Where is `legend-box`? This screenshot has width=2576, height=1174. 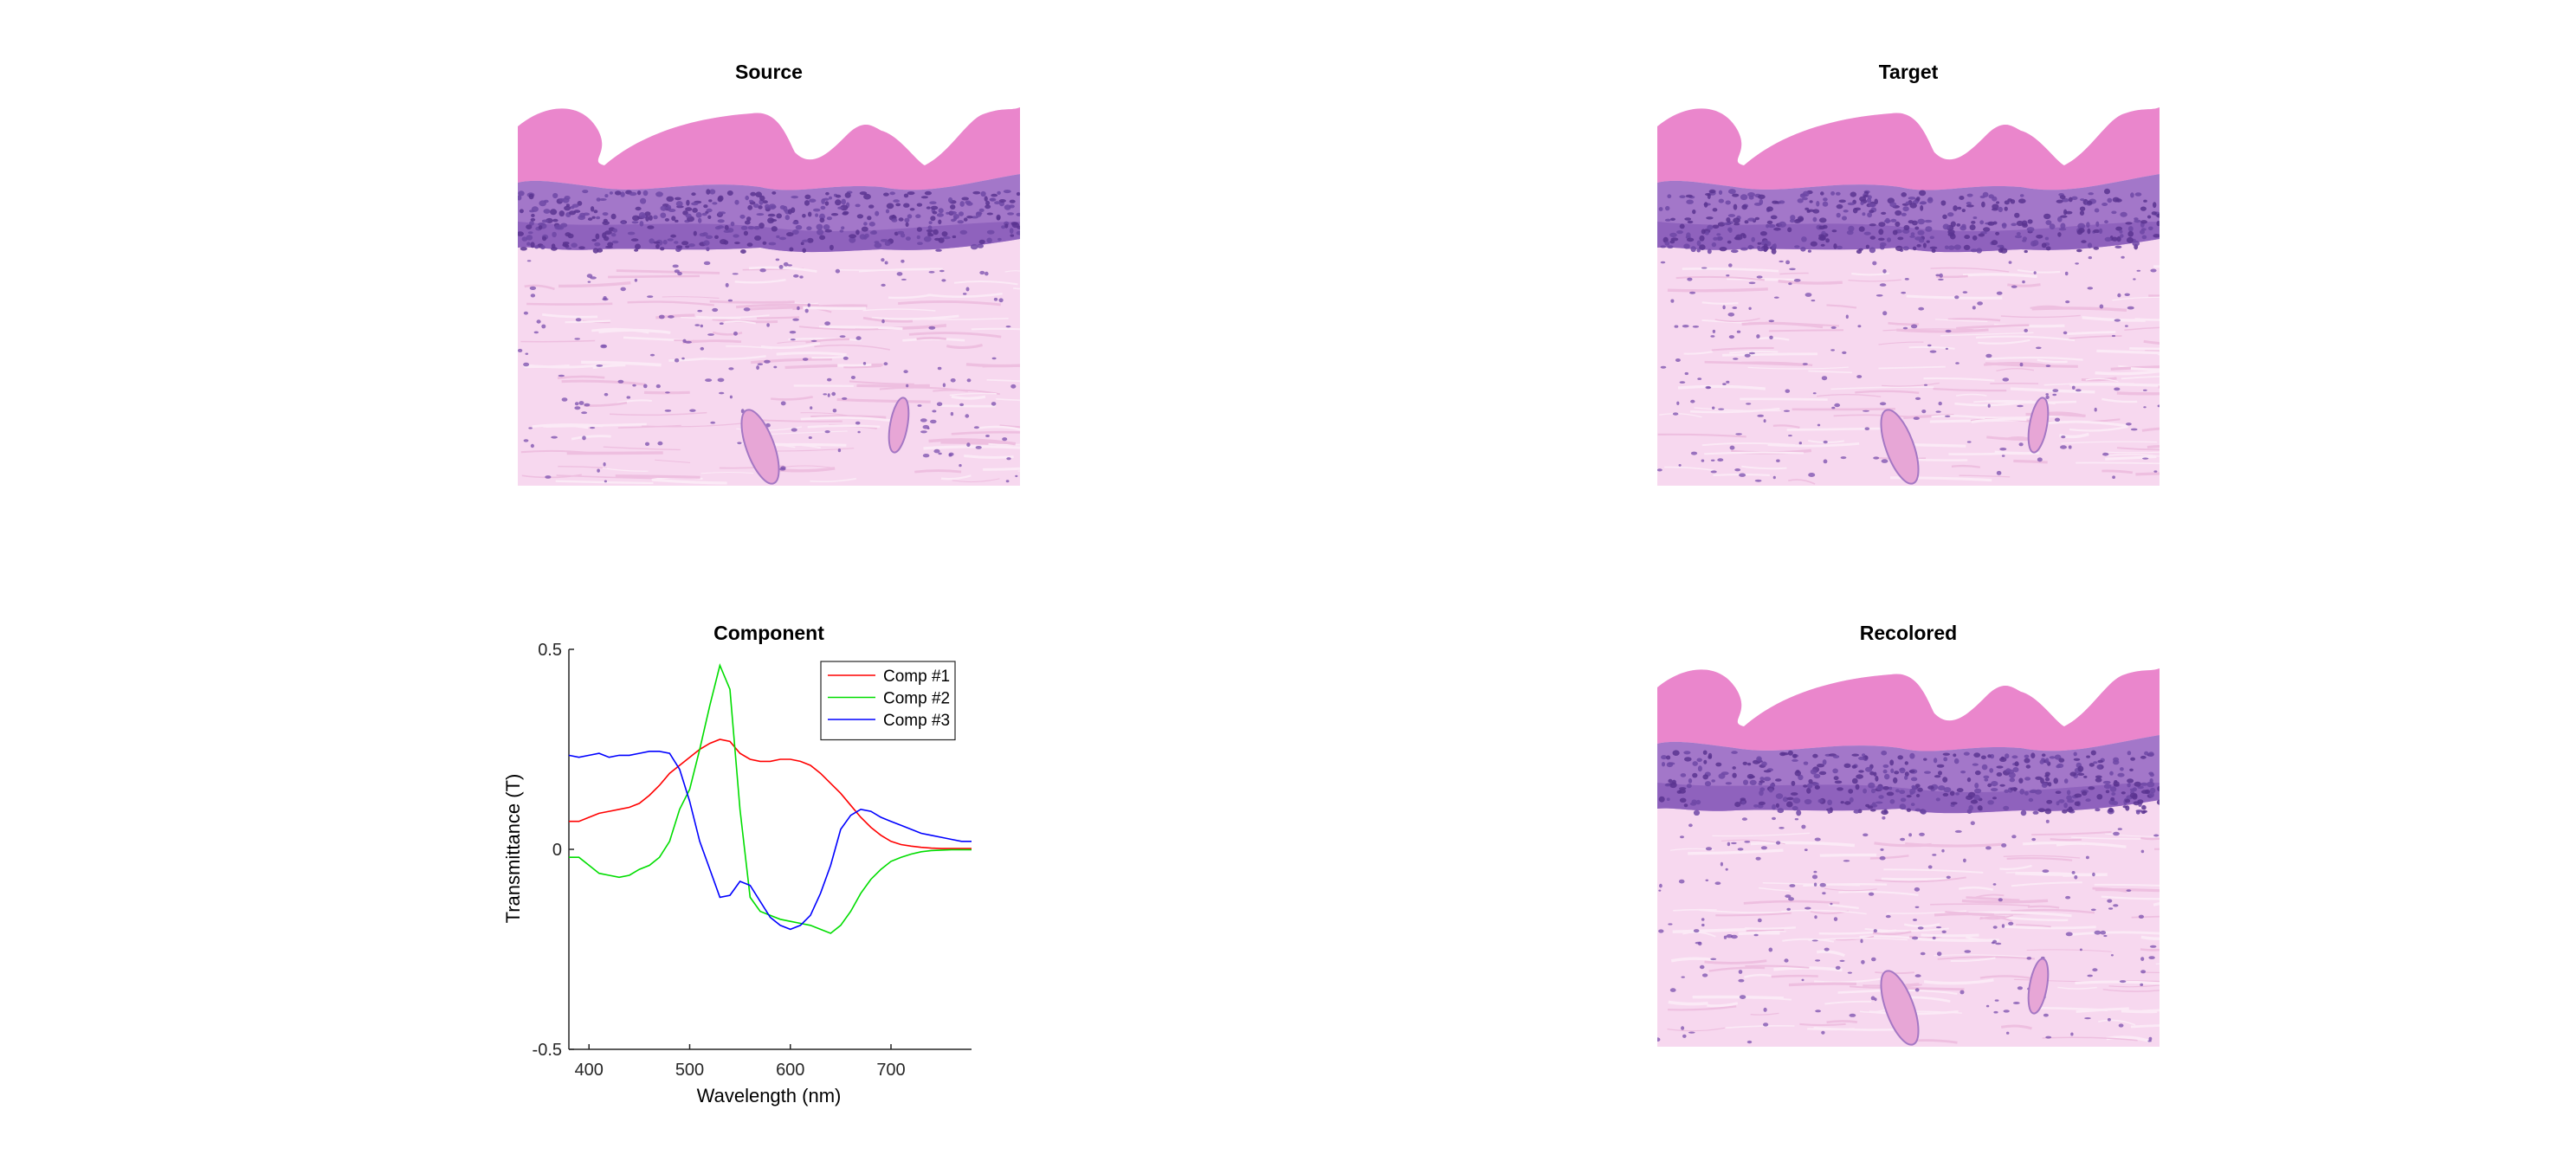
legend-box is located at coordinates (888, 701).